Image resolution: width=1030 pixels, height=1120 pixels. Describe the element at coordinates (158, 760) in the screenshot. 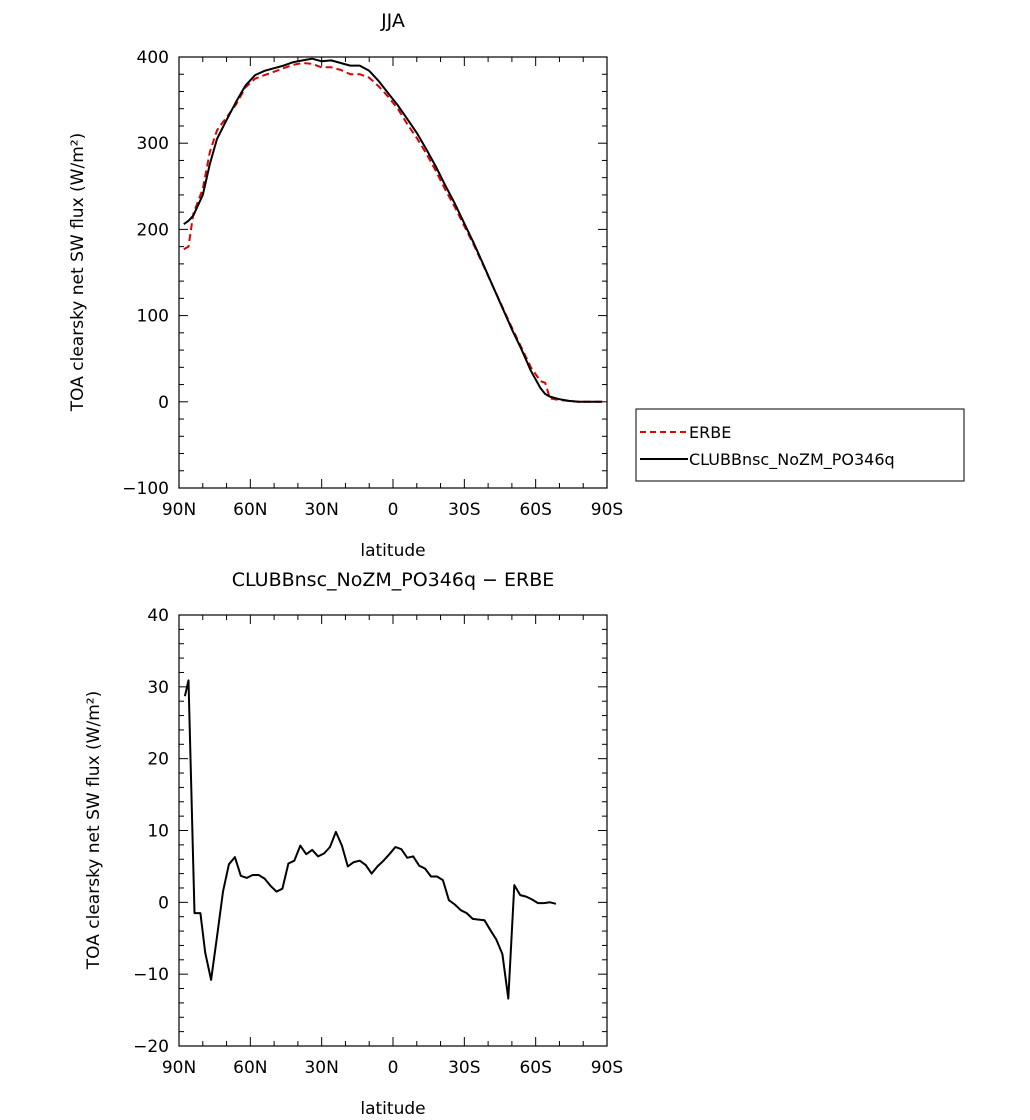

I see `bottom-chart-y-tick-label: 20` at that location.